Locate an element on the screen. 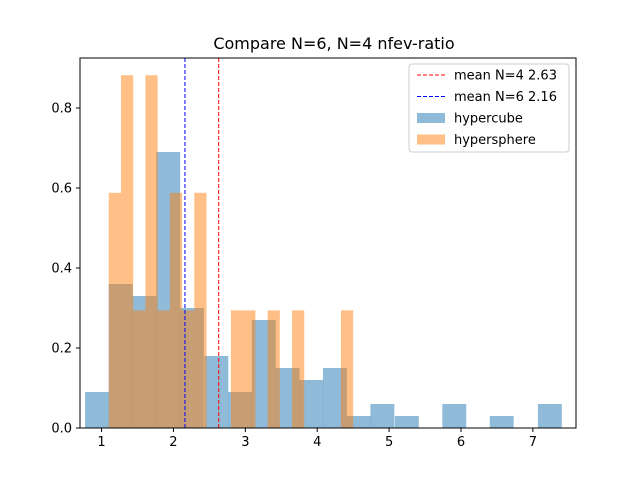  x-tick-label: 2 is located at coordinates (173, 442).